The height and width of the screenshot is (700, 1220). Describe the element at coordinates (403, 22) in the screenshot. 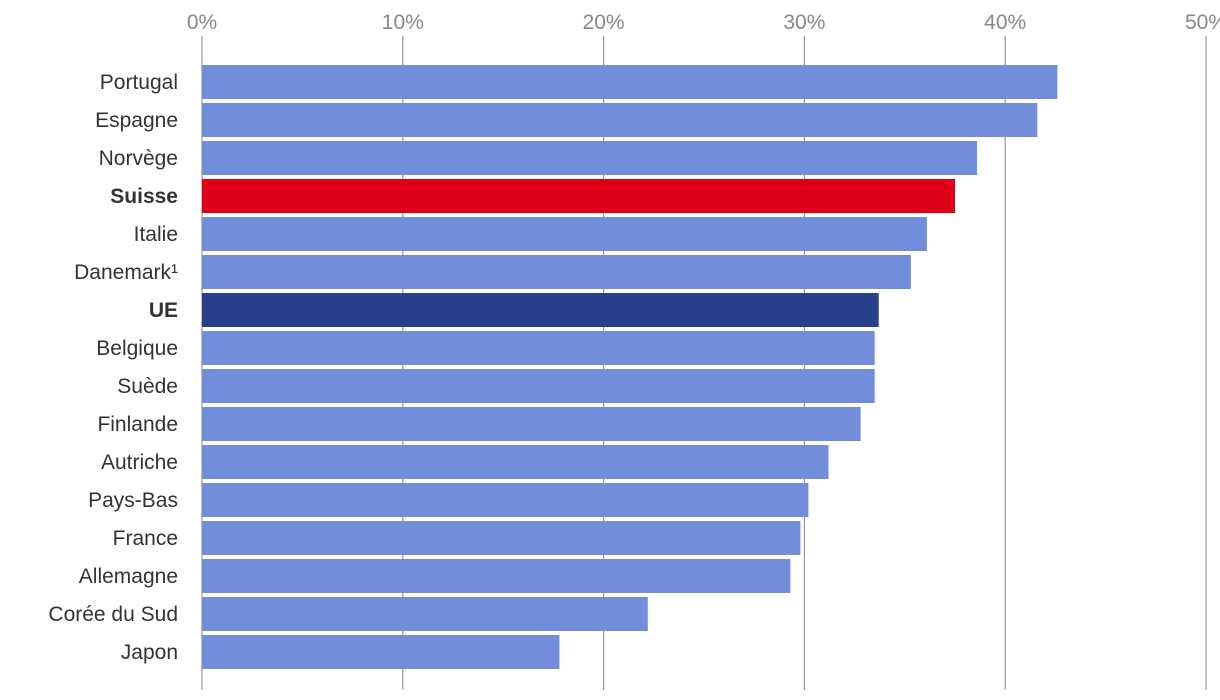

I see `x-tick-label-10: 10%` at that location.